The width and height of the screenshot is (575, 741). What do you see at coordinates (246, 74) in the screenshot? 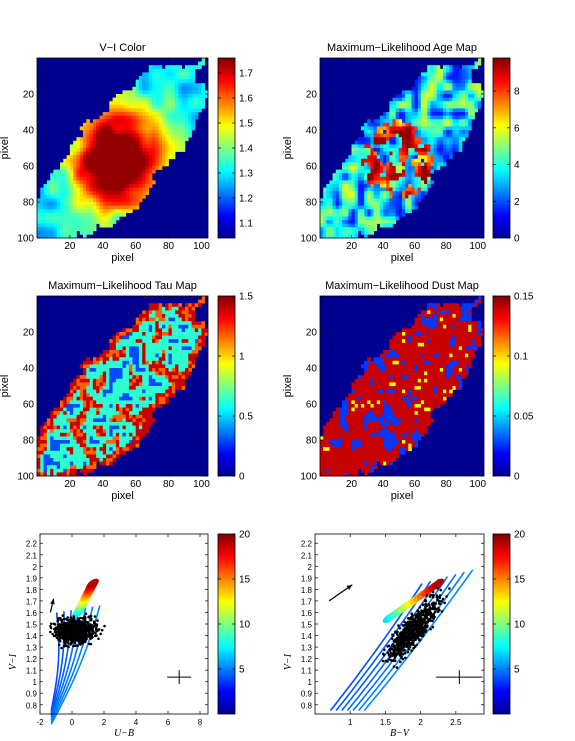
I see `colorbar-tick-label: 1.7` at bounding box center [246, 74].